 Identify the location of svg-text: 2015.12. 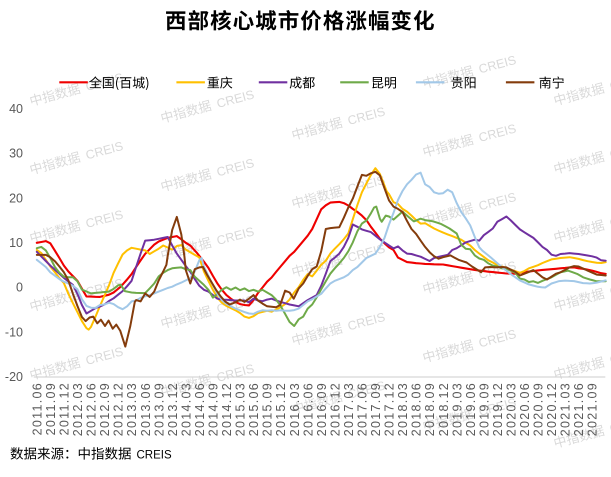
(281, 409).